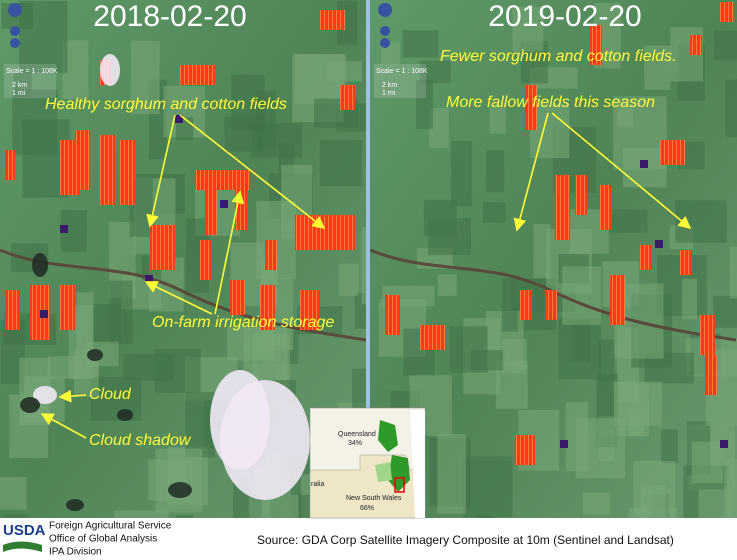 The height and width of the screenshot is (560, 737). I want to click on river, so click(183, 295).